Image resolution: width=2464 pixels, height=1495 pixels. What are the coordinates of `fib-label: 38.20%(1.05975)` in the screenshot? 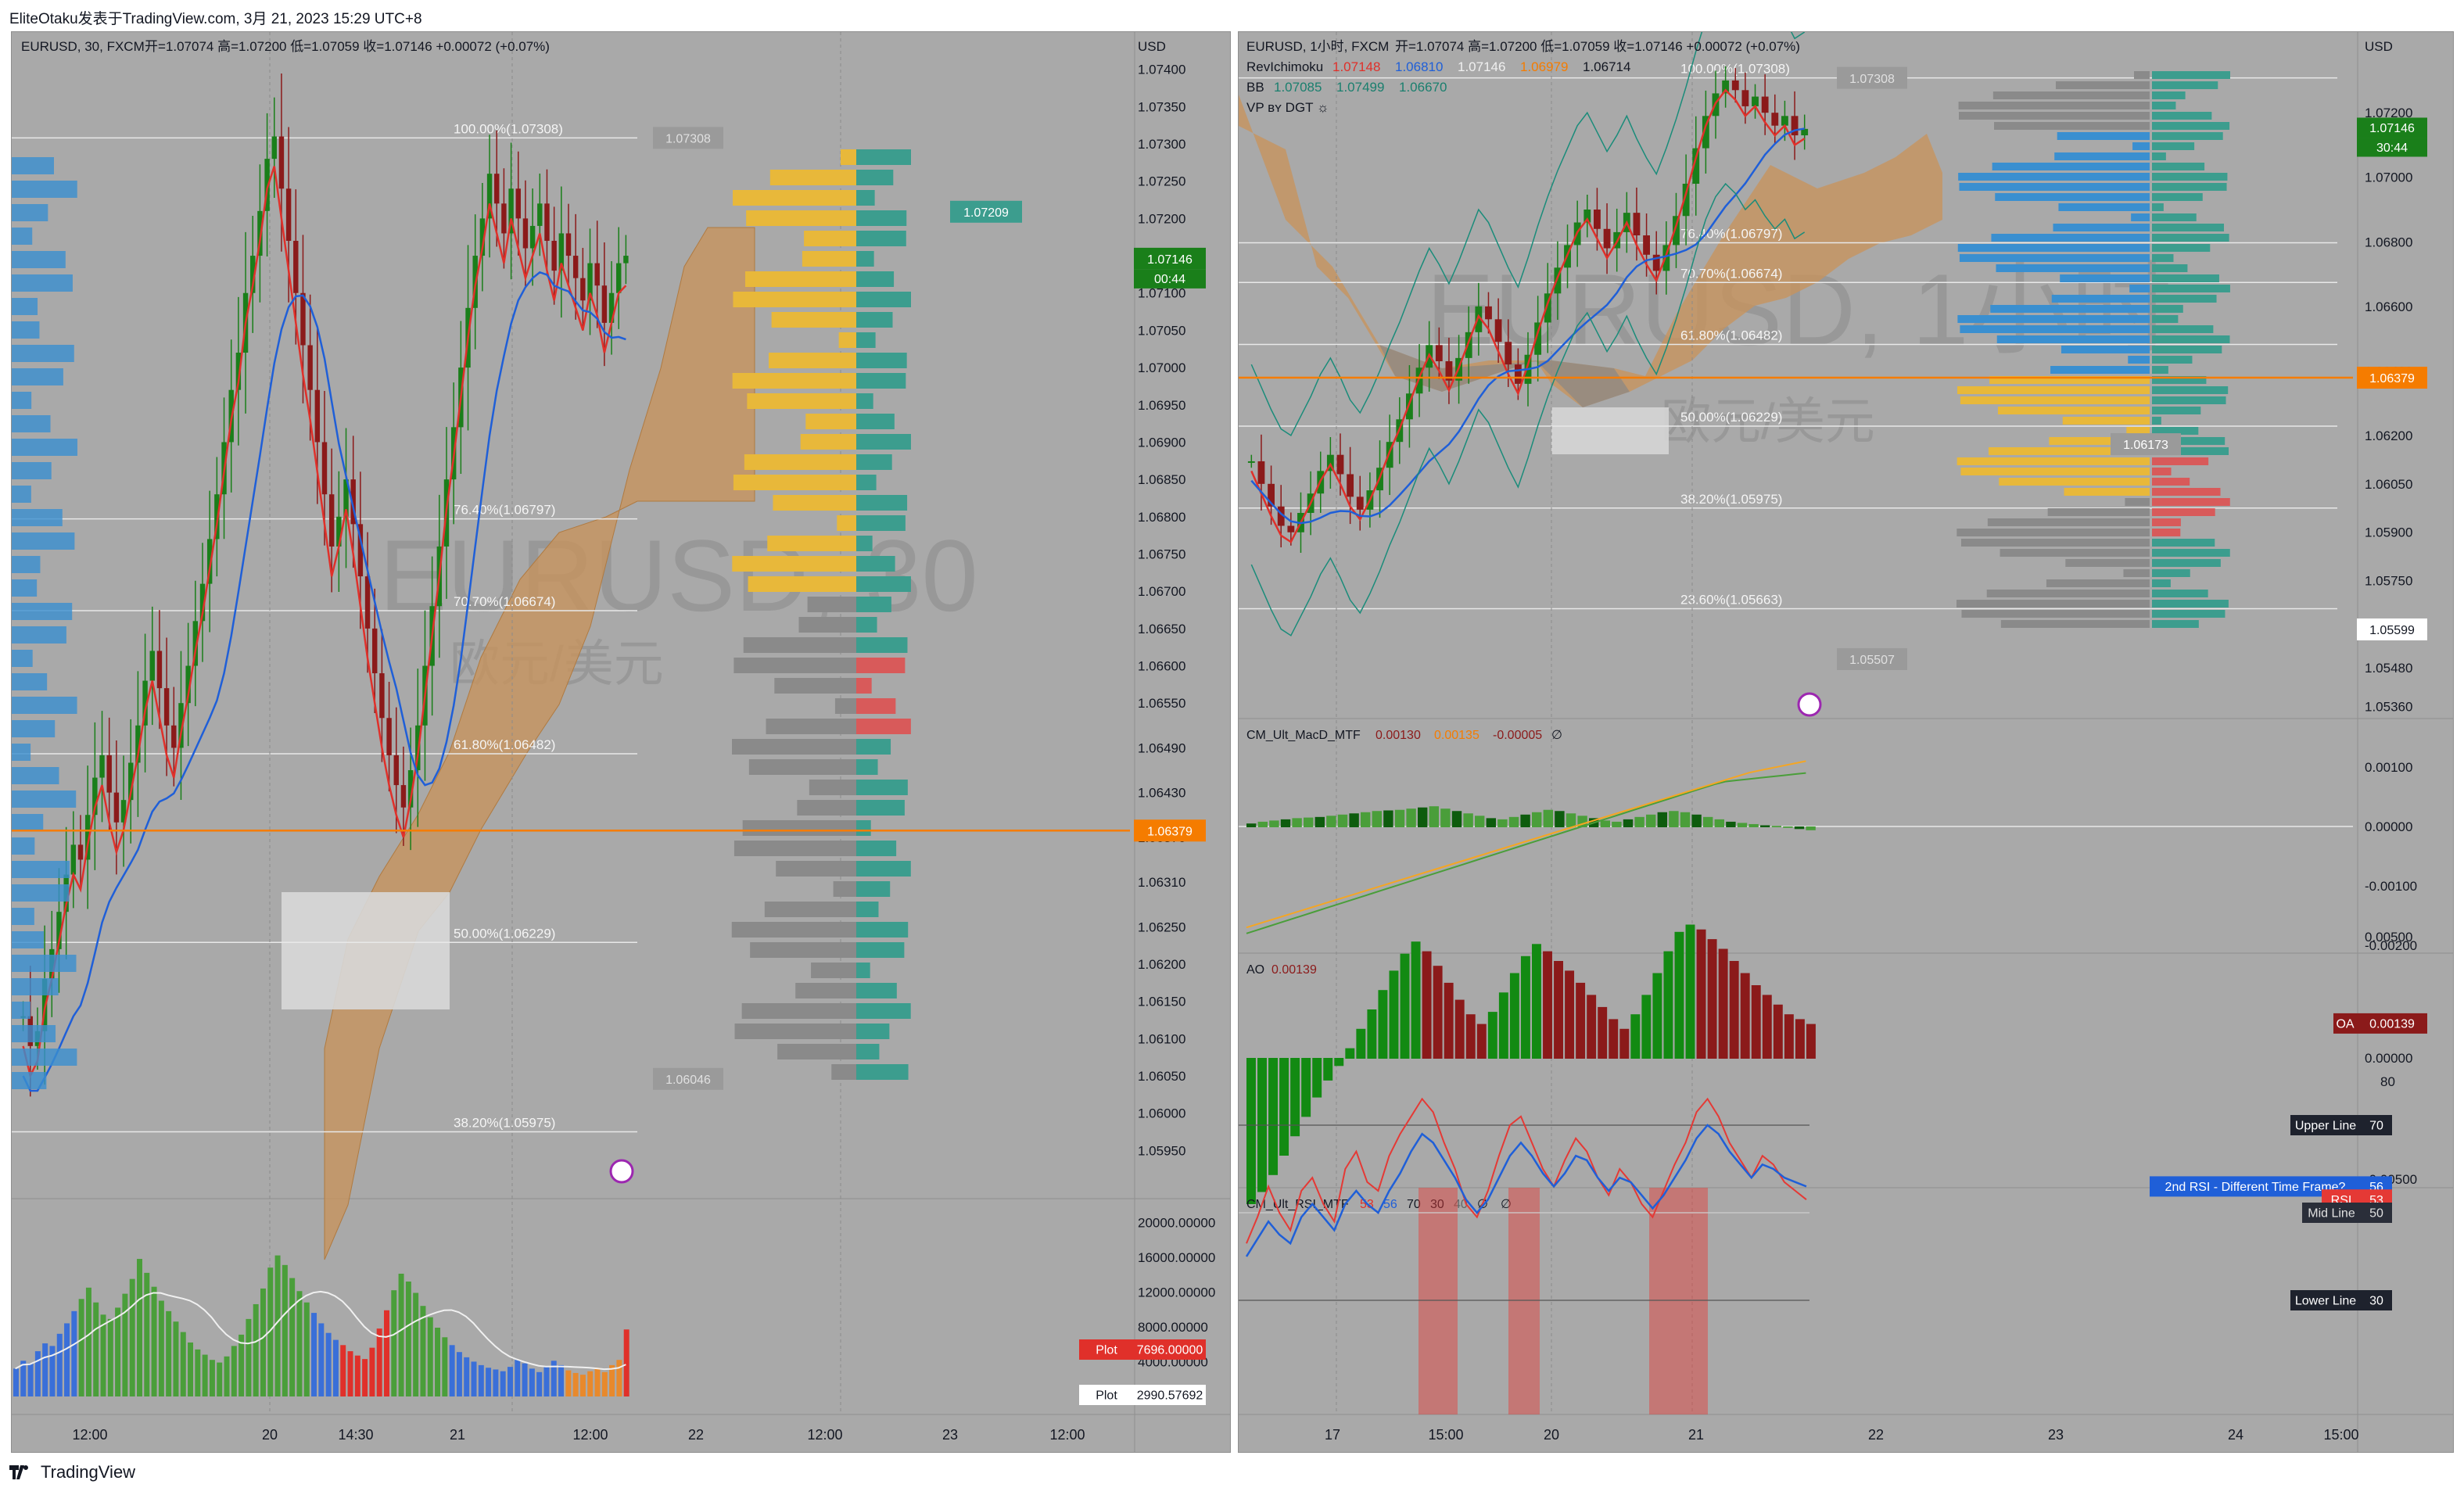 It's located at (505, 1122).